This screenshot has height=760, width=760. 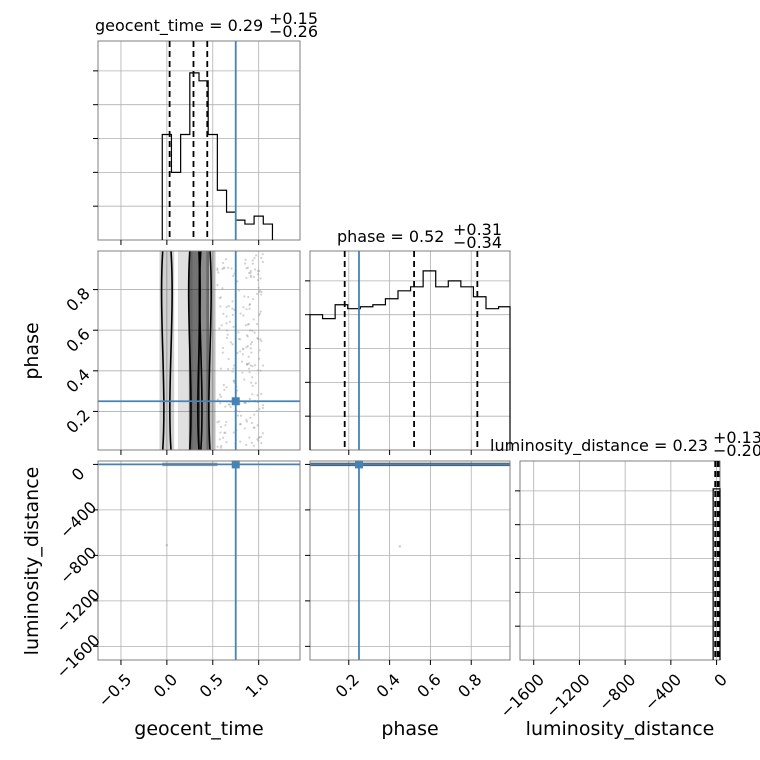 I want to click on xtick-label-luminosity_distance-2: −800, so click(x=617, y=692).